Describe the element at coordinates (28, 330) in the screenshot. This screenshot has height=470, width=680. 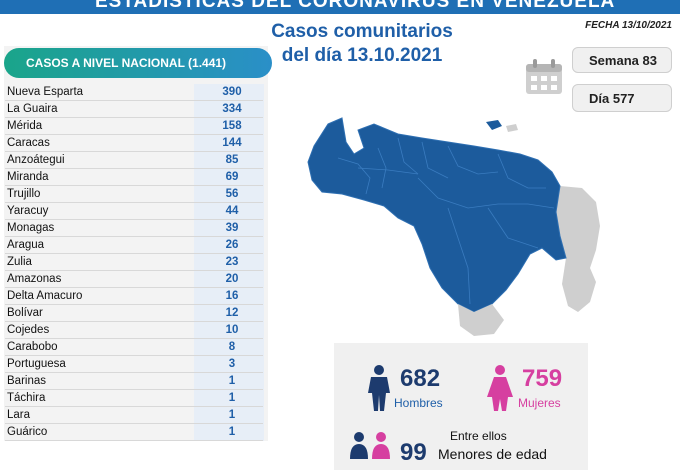
I see `state-name: Cojedes` at that location.